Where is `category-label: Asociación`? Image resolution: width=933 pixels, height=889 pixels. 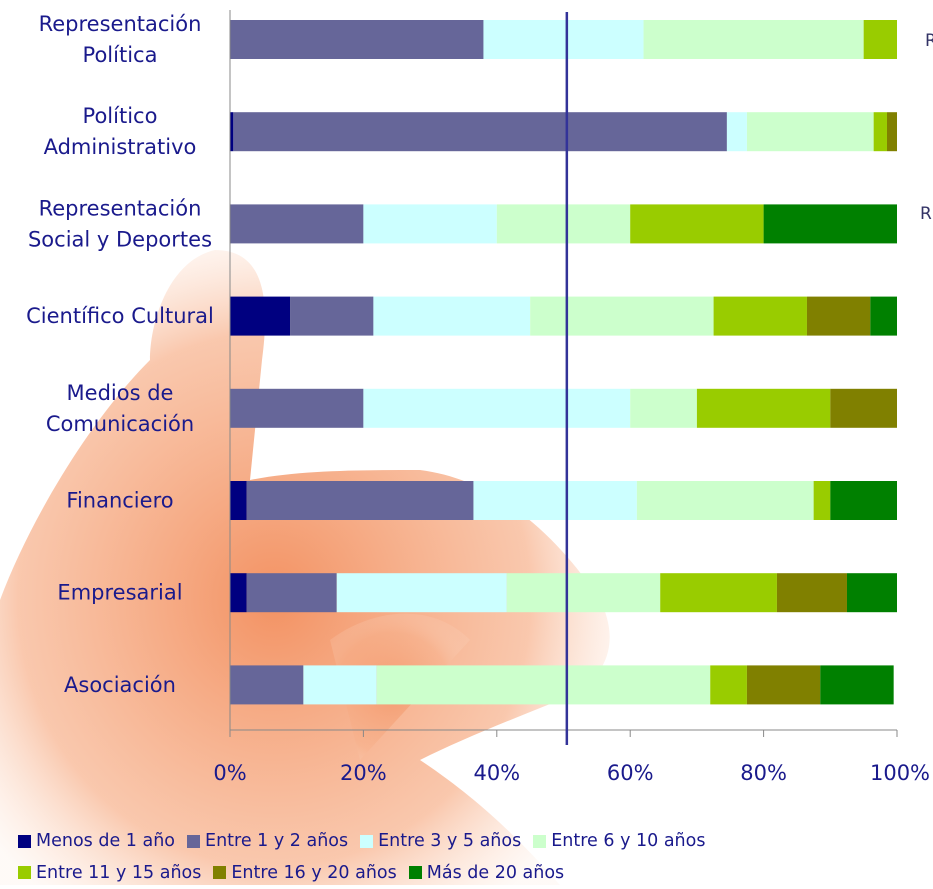 category-label: Asociación is located at coordinates (120, 685).